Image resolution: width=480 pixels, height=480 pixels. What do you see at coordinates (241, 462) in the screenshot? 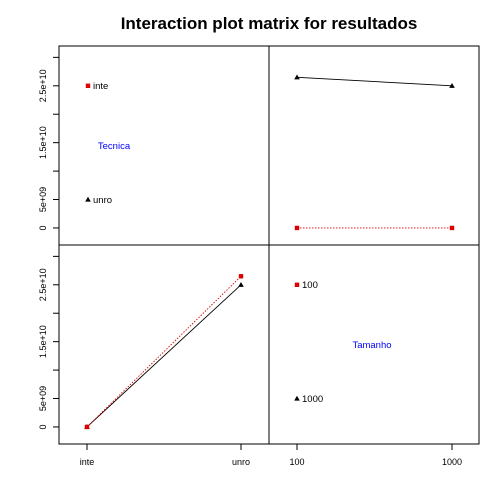
I see `x-tick-label: unro` at bounding box center [241, 462].